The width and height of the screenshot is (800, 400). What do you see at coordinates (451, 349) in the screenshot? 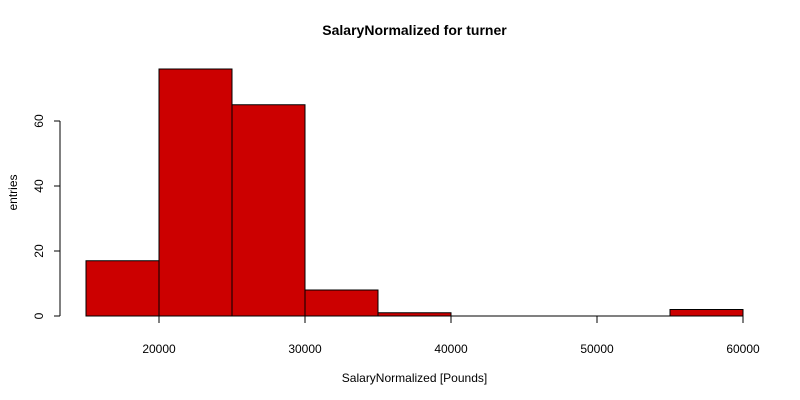
I see `x-tick-label: 40000` at bounding box center [451, 349].